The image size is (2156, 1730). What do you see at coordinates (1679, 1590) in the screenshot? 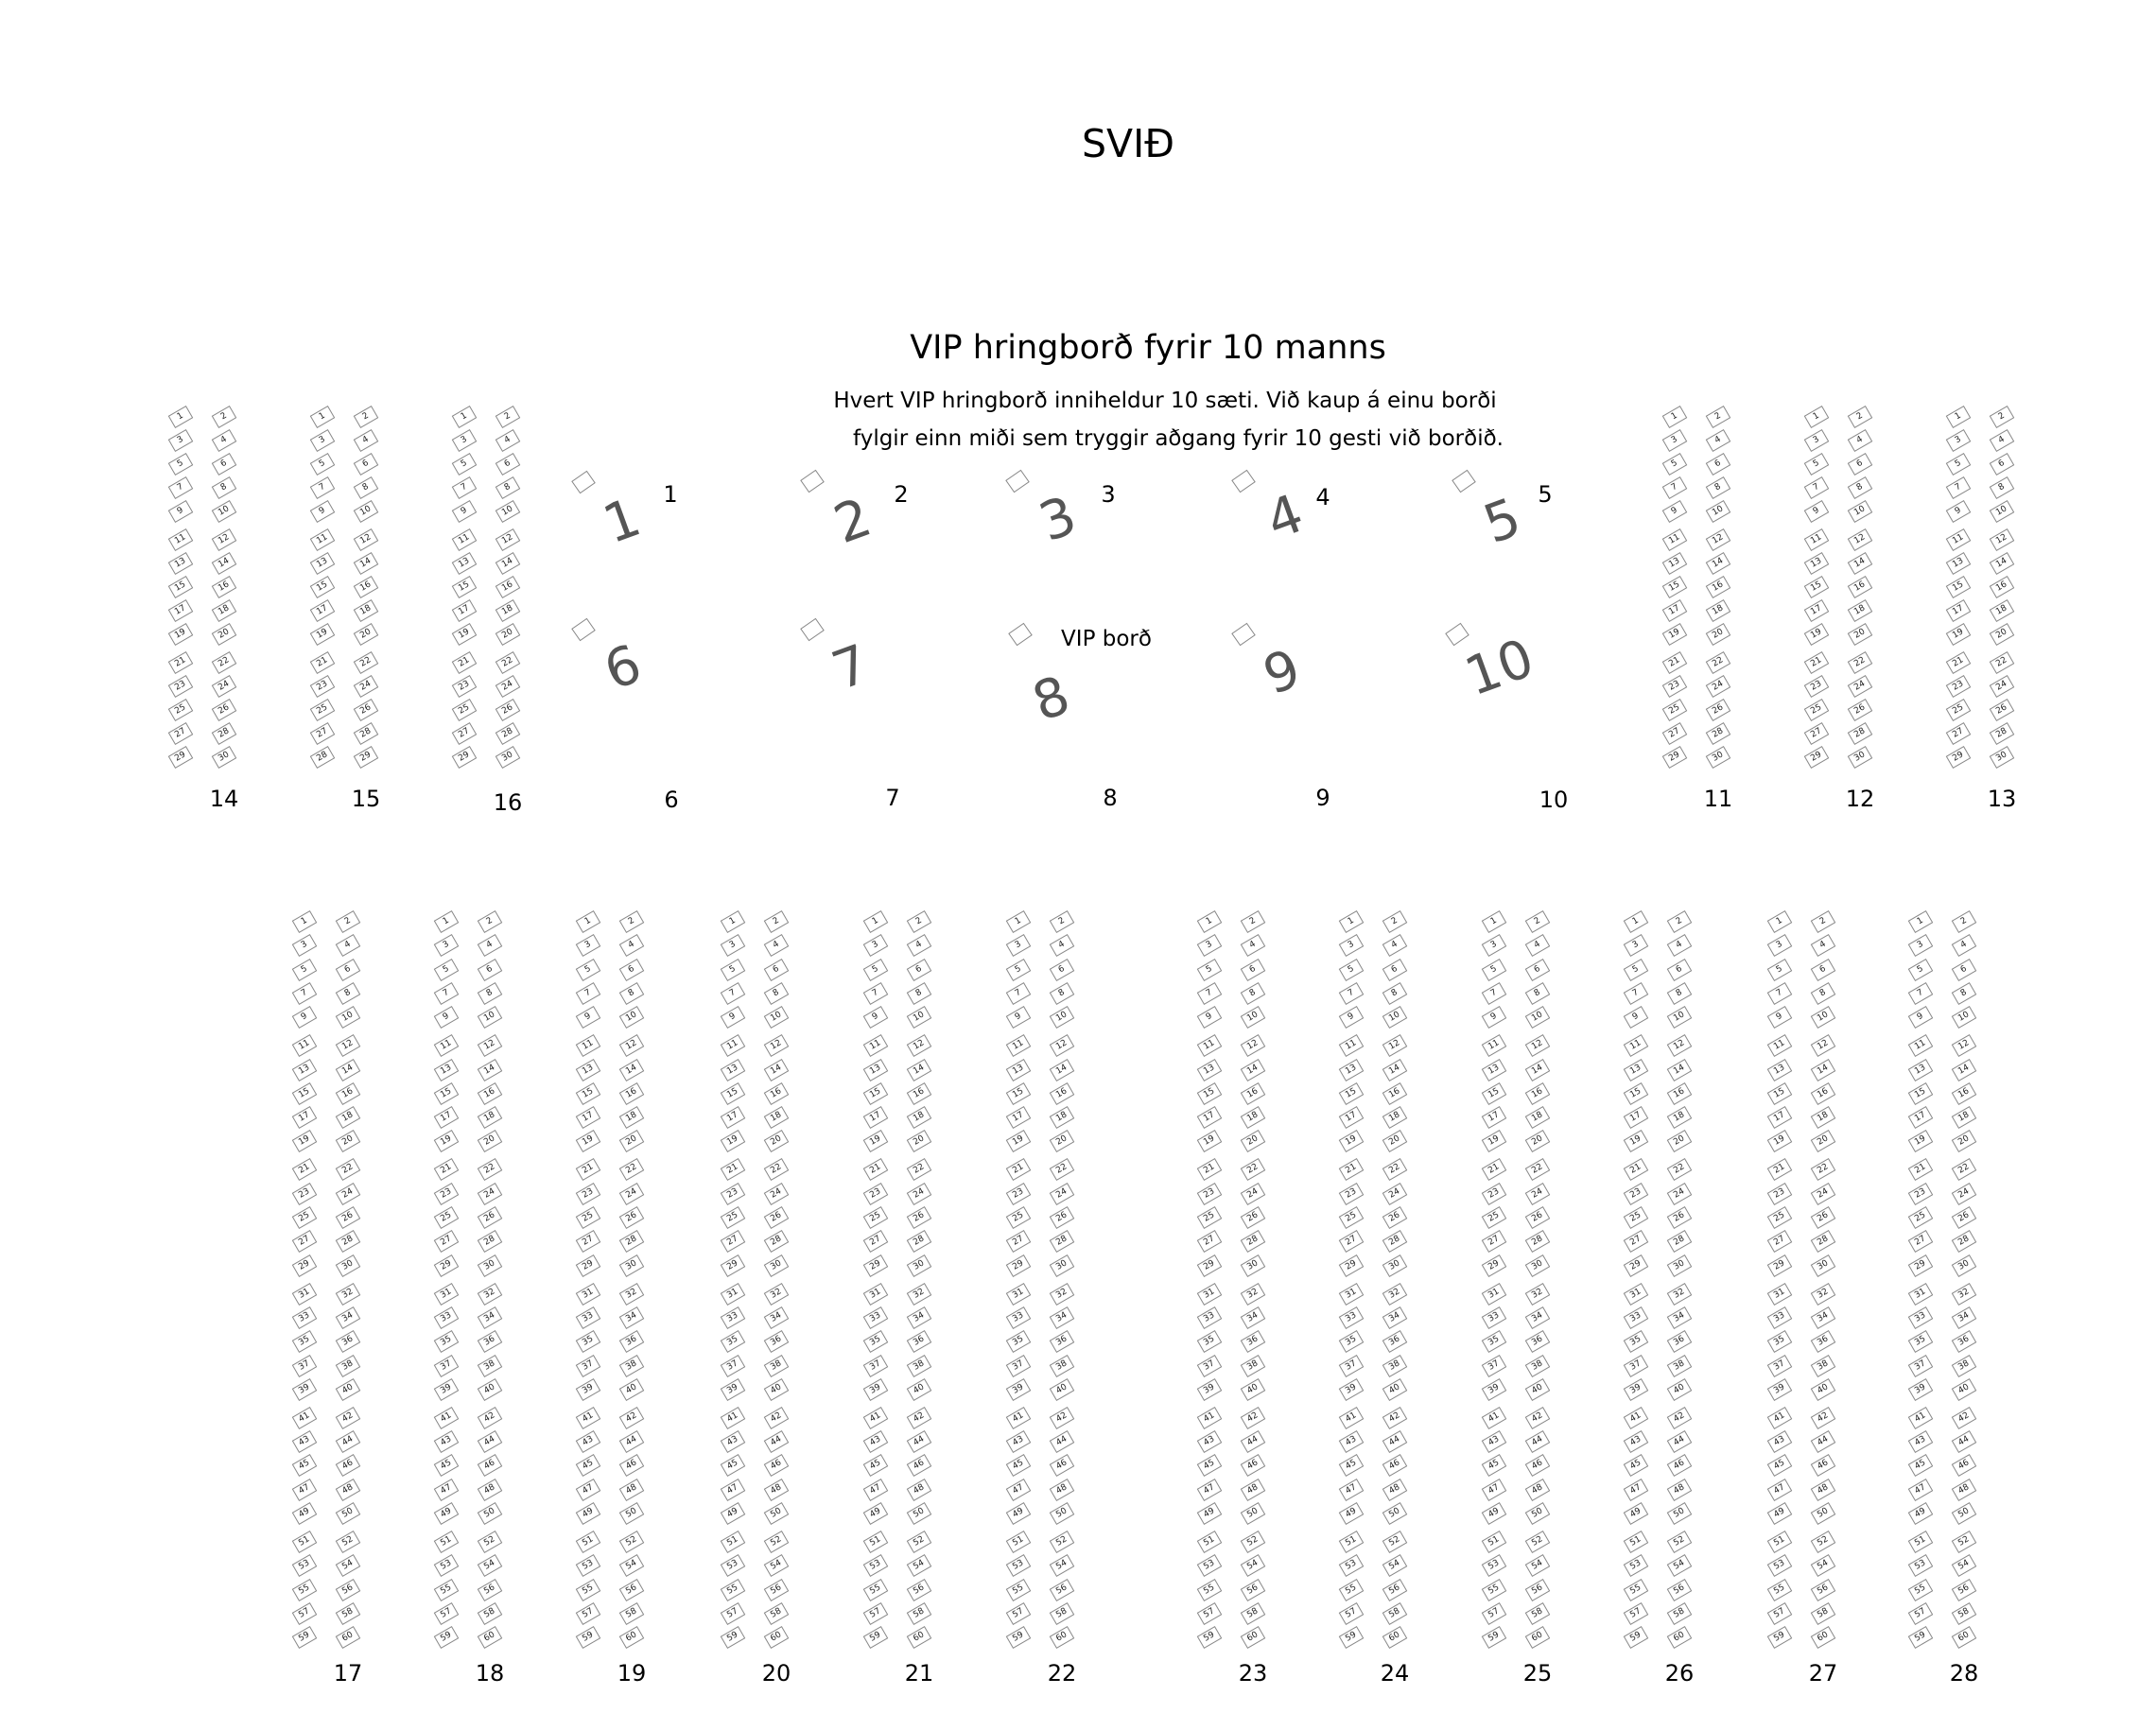
I see `seat-checkbox: 56` at bounding box center [1679, 1590].